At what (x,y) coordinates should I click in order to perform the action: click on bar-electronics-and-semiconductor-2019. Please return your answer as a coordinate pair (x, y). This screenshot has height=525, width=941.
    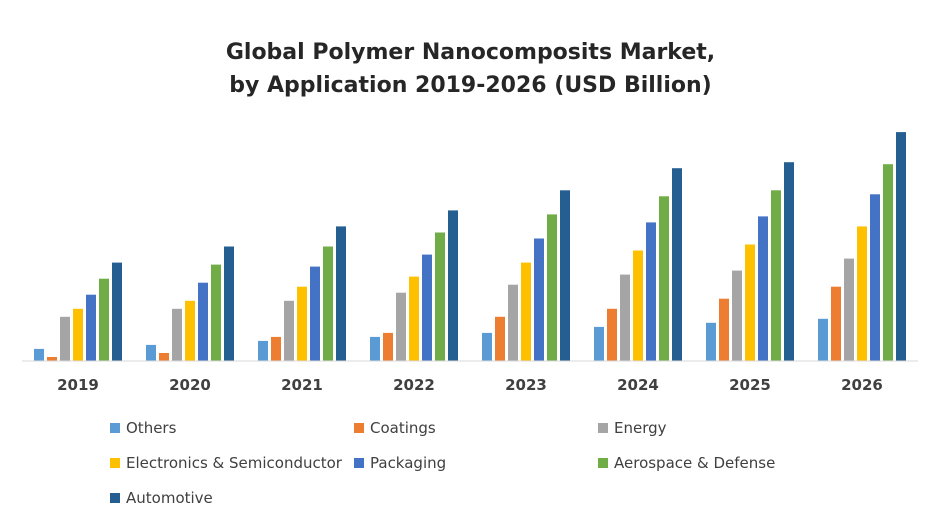
    Looking at the image, I should click on (78, 334).